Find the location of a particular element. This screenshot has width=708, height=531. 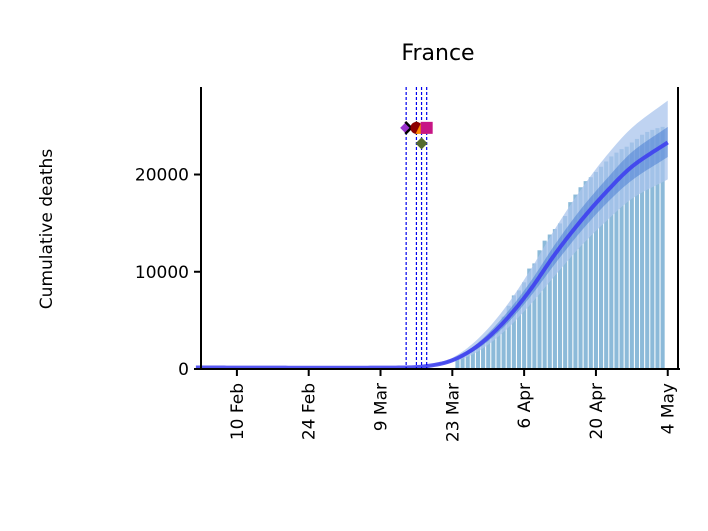

y-axis-label: Cumulative deaths is located at coordinates (47, 229).